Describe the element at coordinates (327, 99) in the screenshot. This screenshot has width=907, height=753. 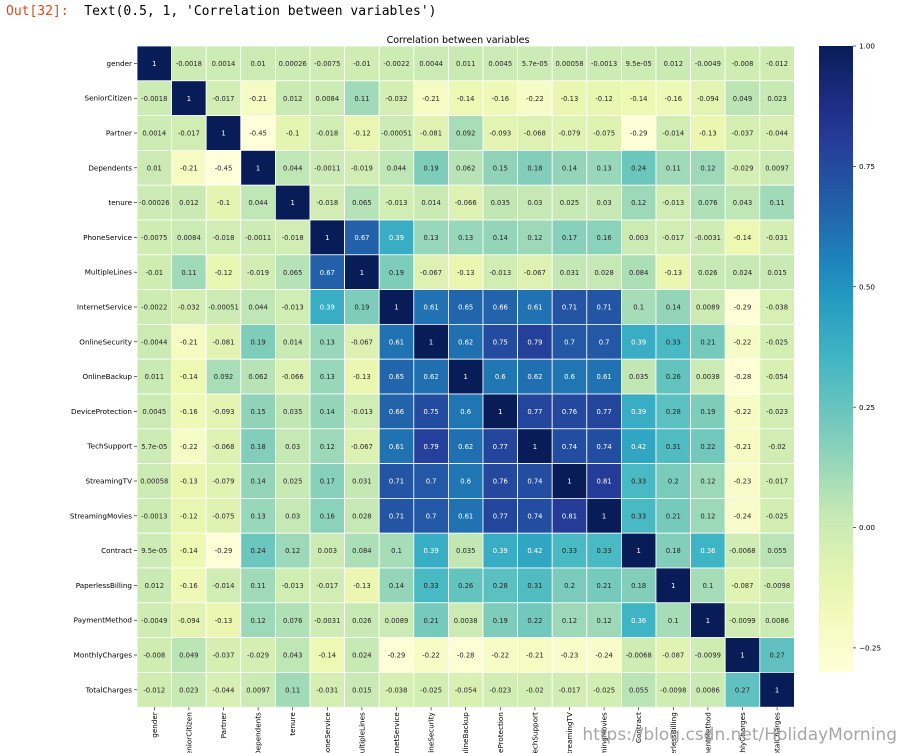
I see `cell-value-label-1-5: 0.0084` at that location.